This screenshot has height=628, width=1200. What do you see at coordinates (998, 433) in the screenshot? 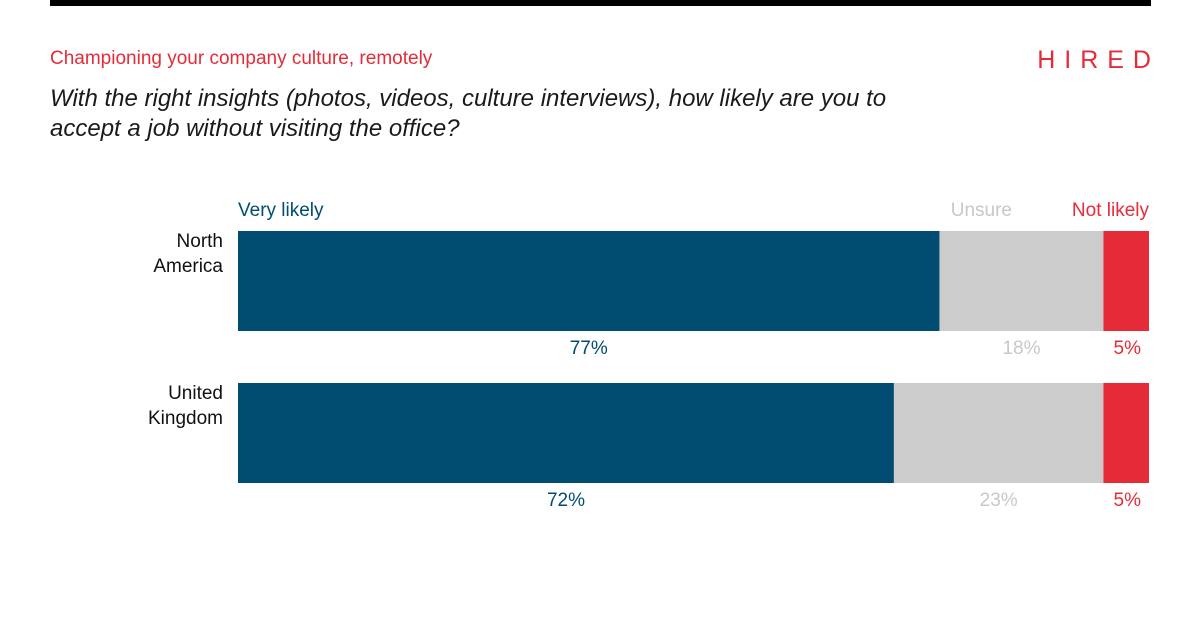
I see `bar-united-kingdom-unsure` at bounding box center [998, 433].